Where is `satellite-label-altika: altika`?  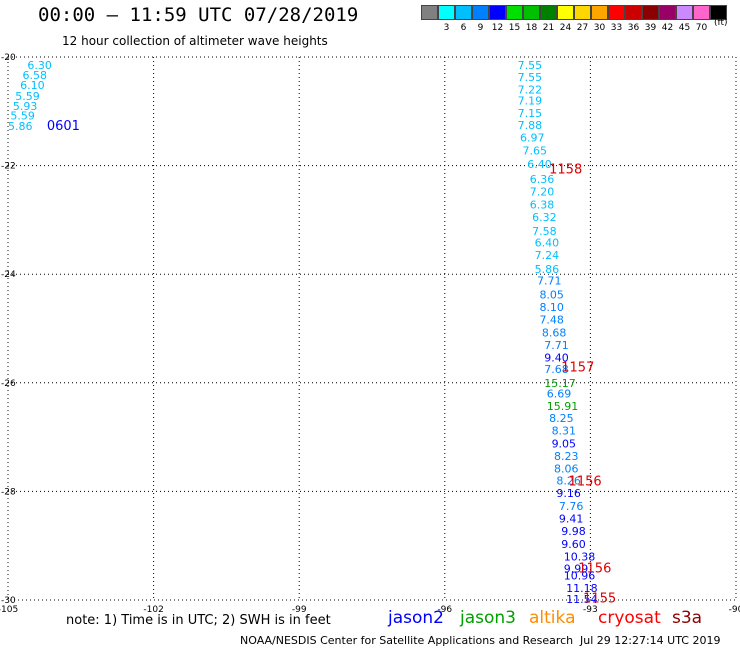
satellite-label-altika: altika is located at coordinates (552, 618).